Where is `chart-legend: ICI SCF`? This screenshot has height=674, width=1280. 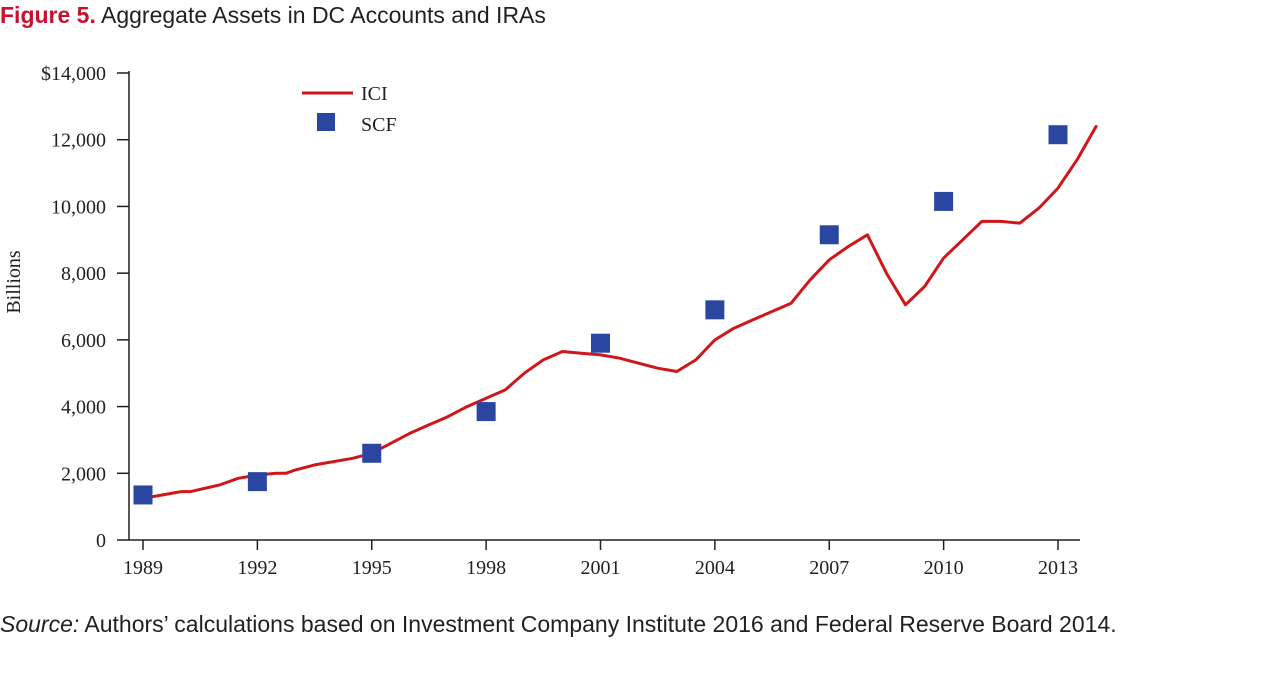
chart-legend: ICI SCF is located at coordinates (349, 109).